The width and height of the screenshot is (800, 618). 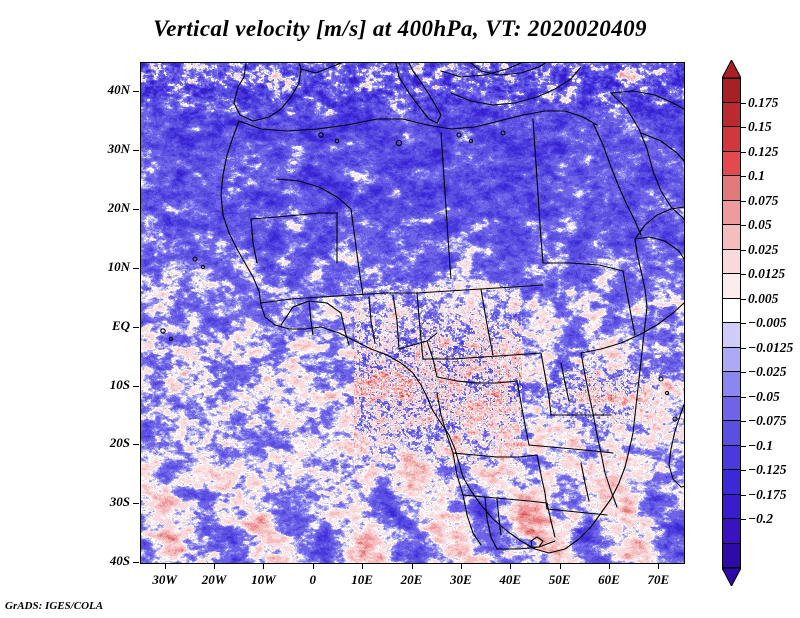 I want to click on colorbar-label: −0.025, so click(x=767, y=371).